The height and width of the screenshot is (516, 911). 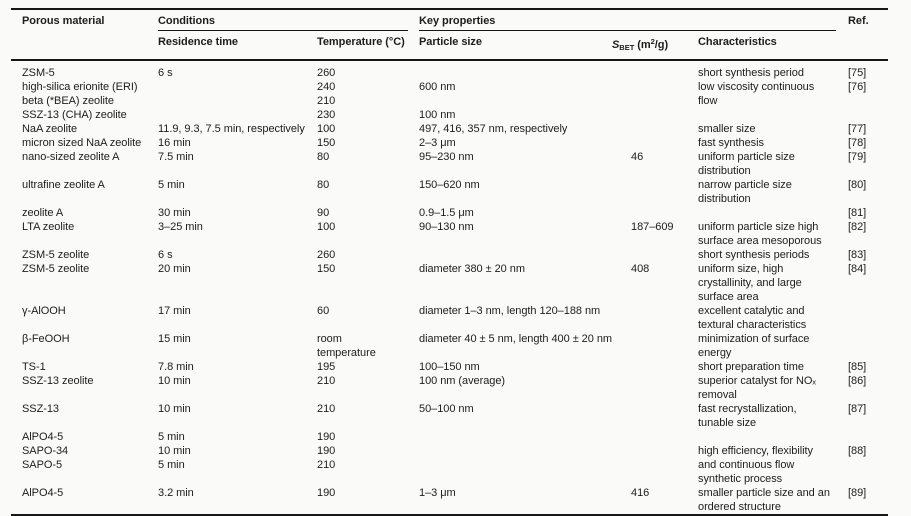 I want to click on cell-particle-size: 95–230 nm, so click(x=446, y=157).